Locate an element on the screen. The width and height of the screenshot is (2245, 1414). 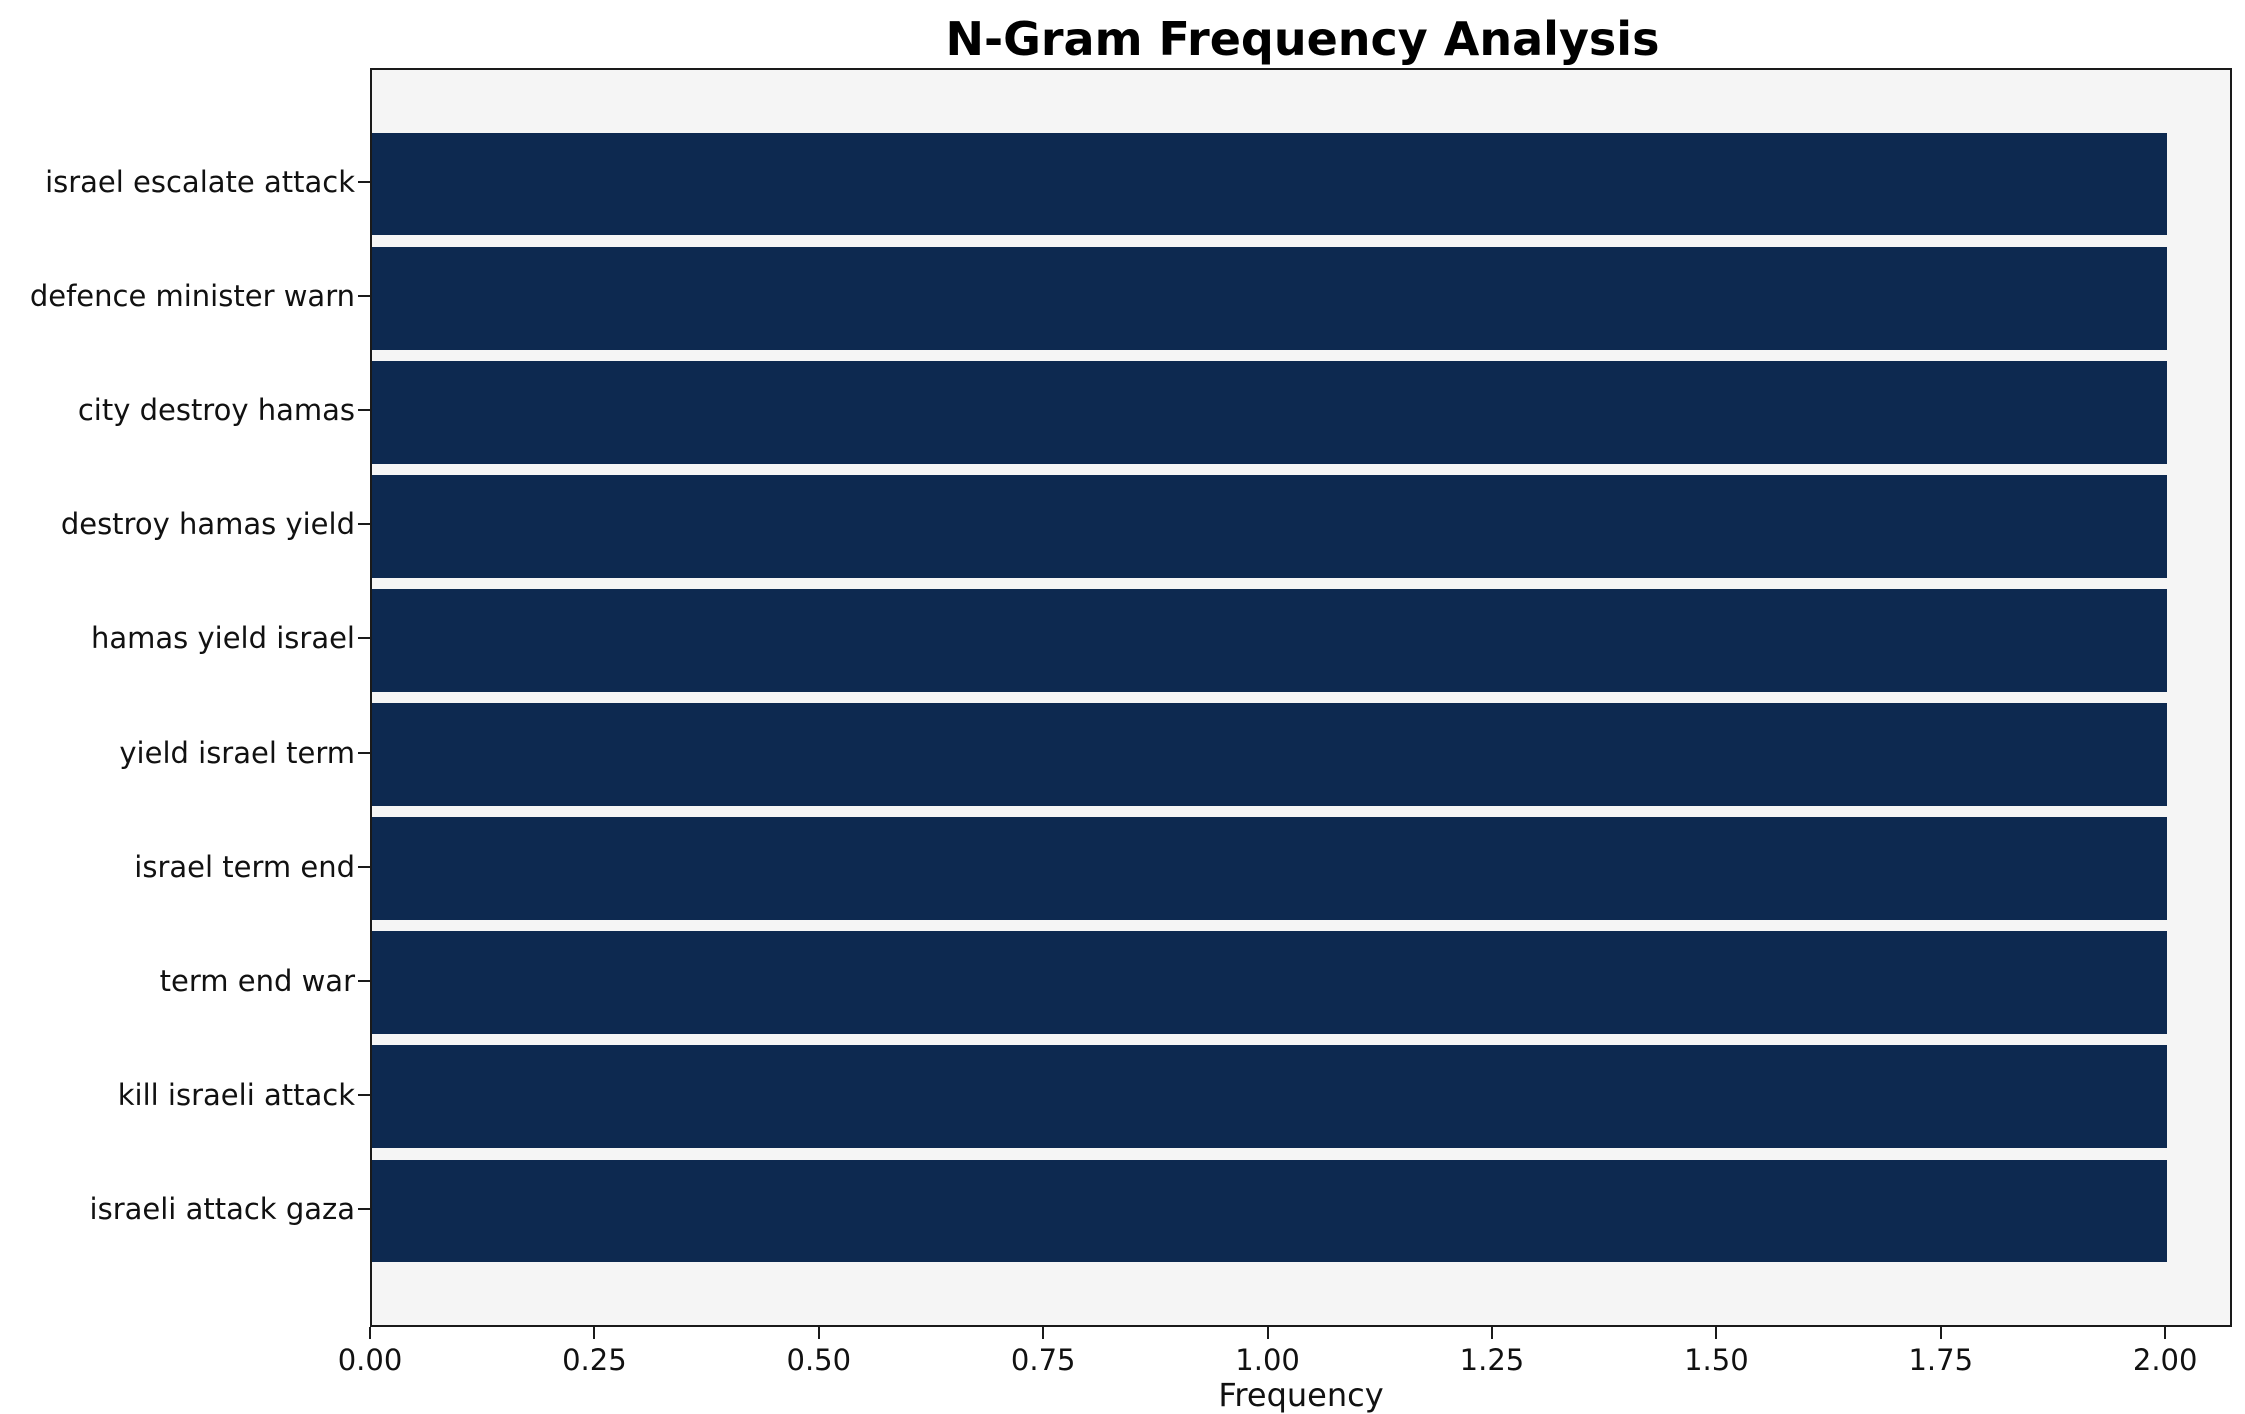
y-tick-label: city destroy hamas is located at coordinates (216, 410).